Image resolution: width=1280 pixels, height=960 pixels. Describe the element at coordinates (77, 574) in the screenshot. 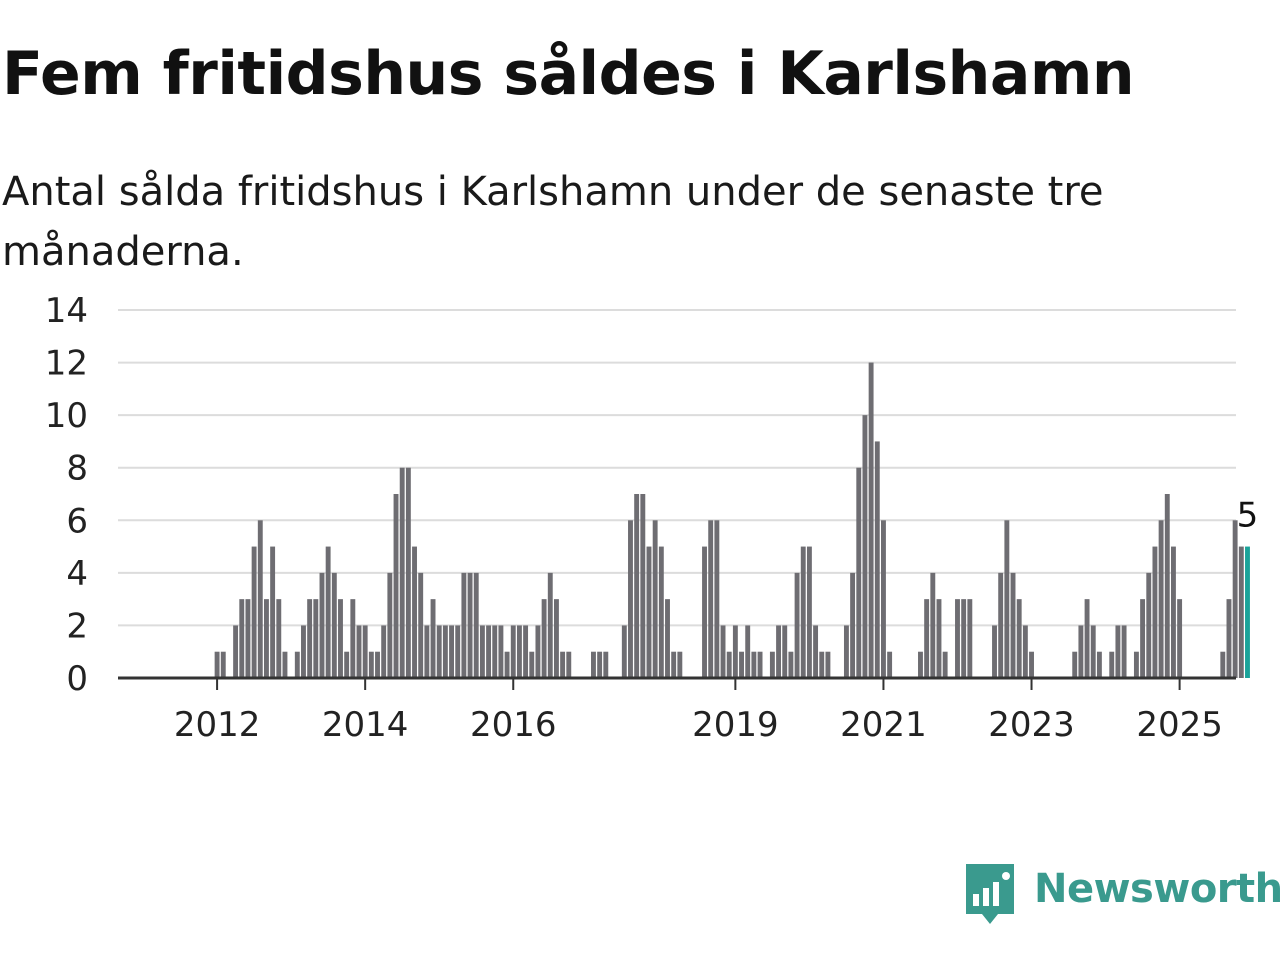

I see `y-tick-label: 4` at that location.